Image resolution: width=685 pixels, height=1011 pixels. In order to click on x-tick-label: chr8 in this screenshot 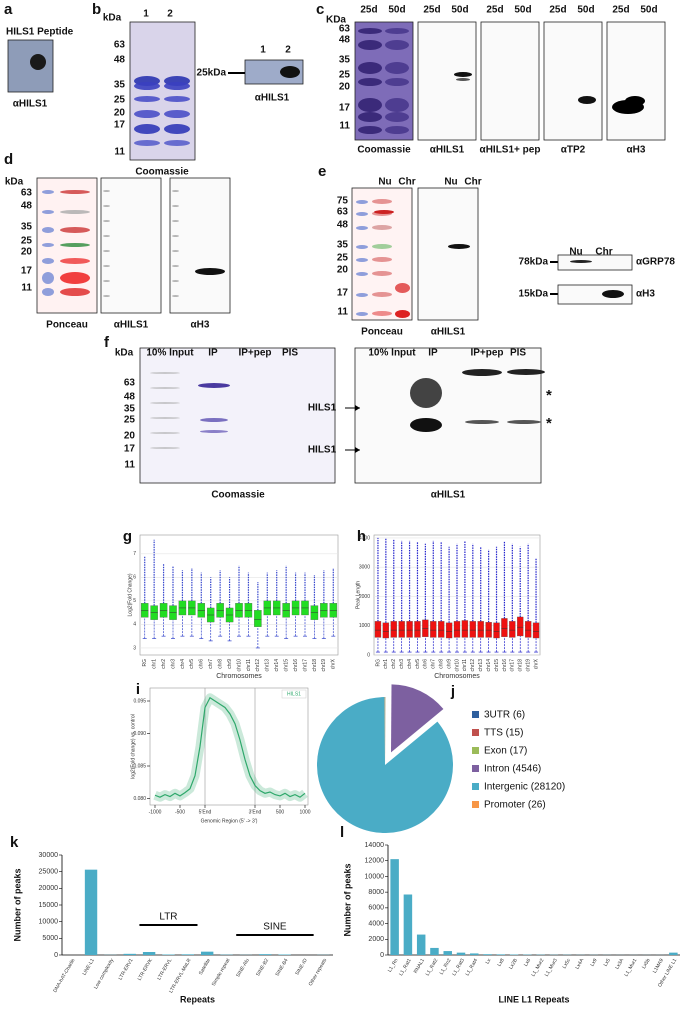, I will do `click(442, 664)`.